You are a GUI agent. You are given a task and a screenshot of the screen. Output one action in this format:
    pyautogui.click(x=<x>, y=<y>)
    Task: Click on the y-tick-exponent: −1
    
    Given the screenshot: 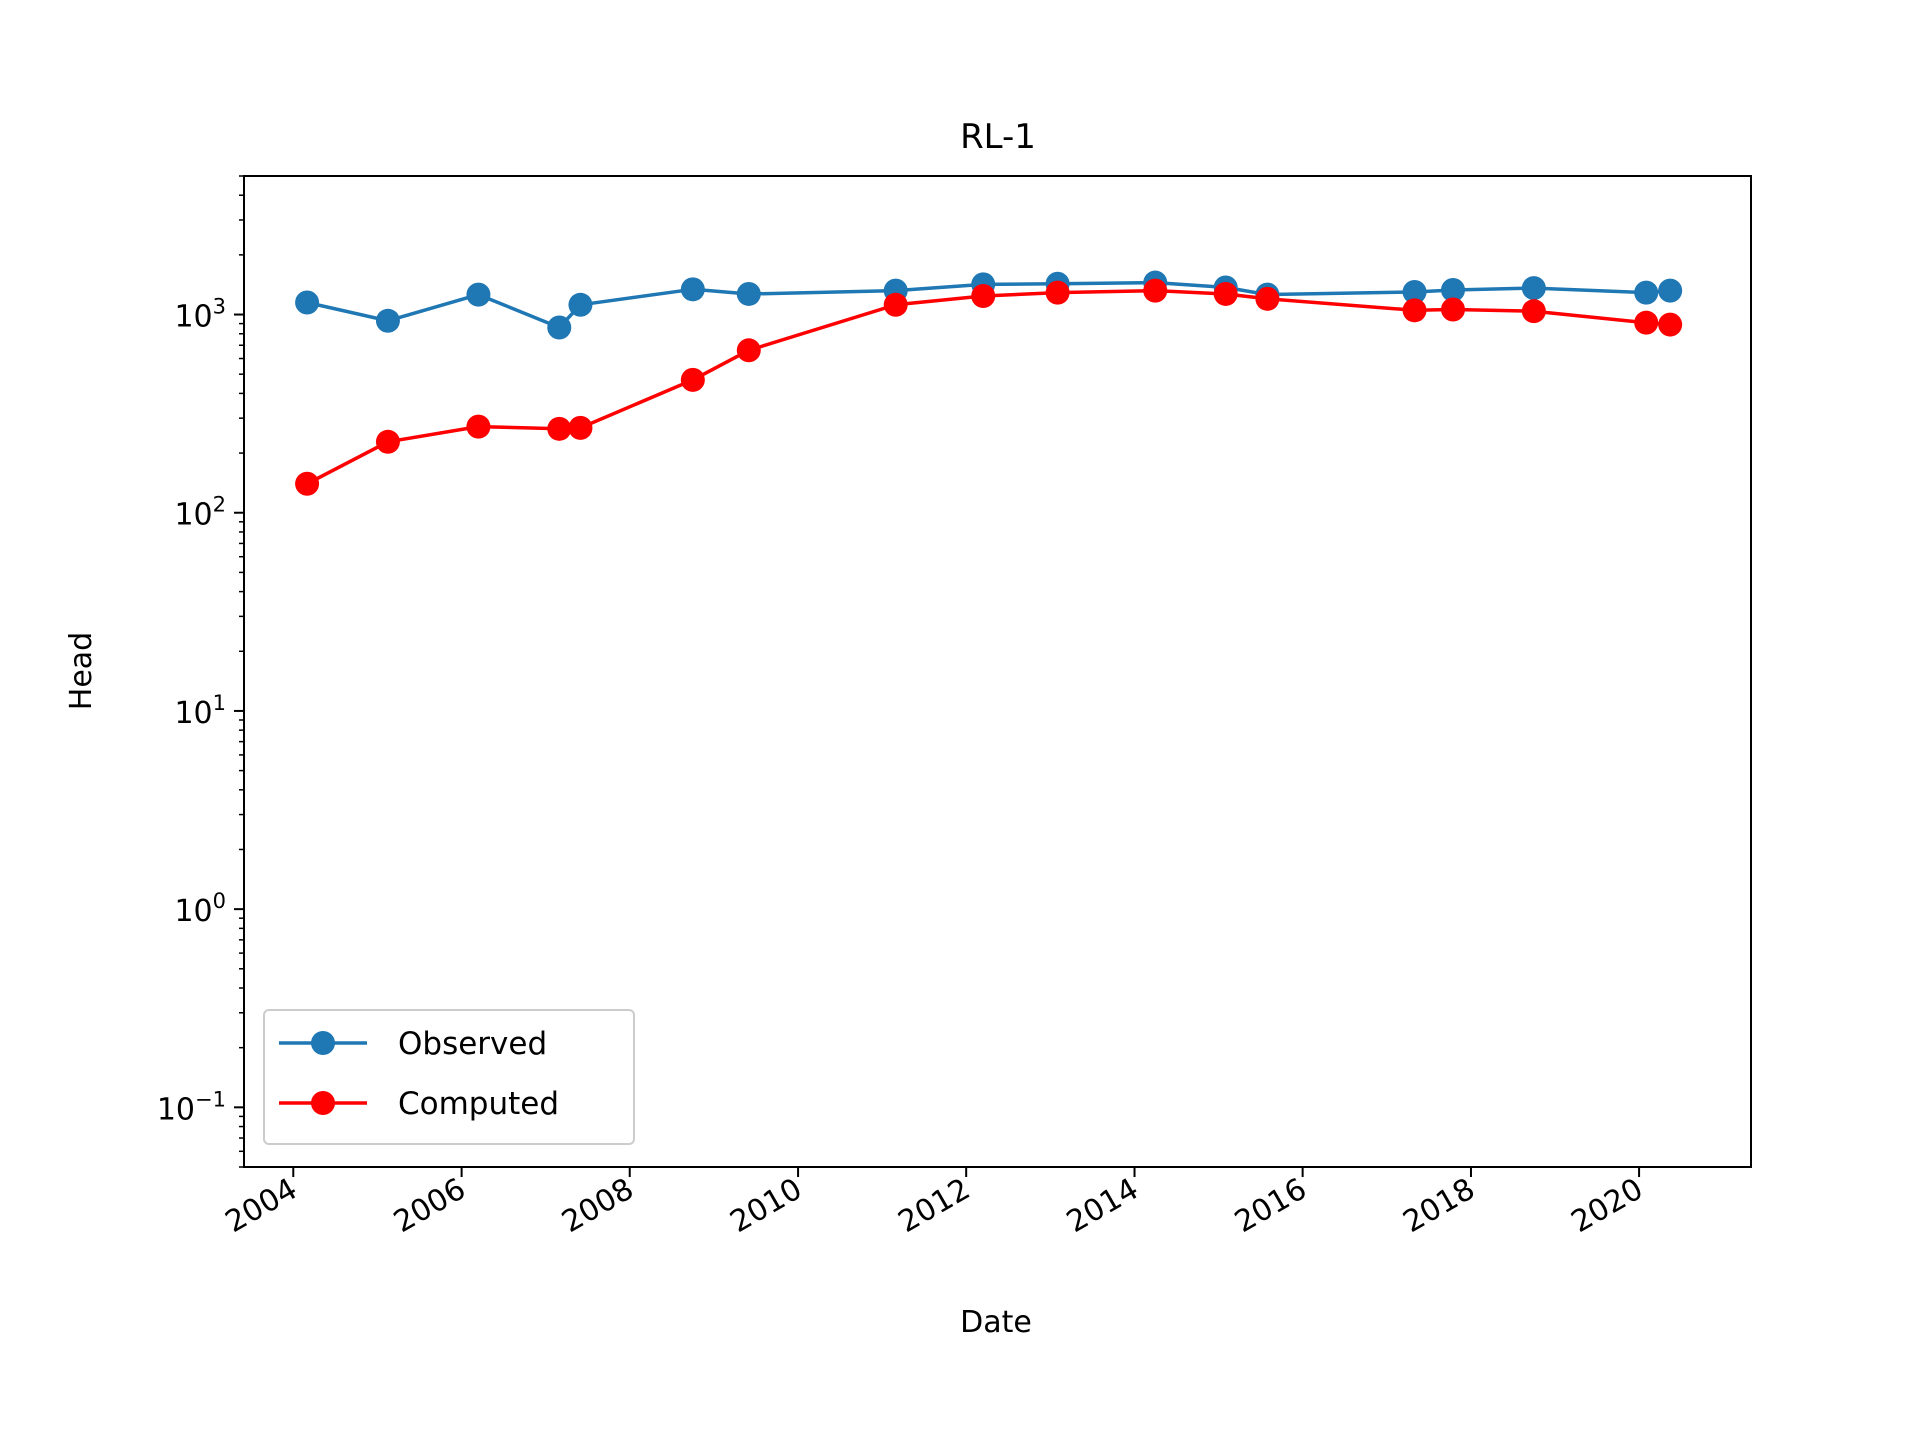 What is the action you would take?
    pyautogui.click(x=210, y=1099)
    